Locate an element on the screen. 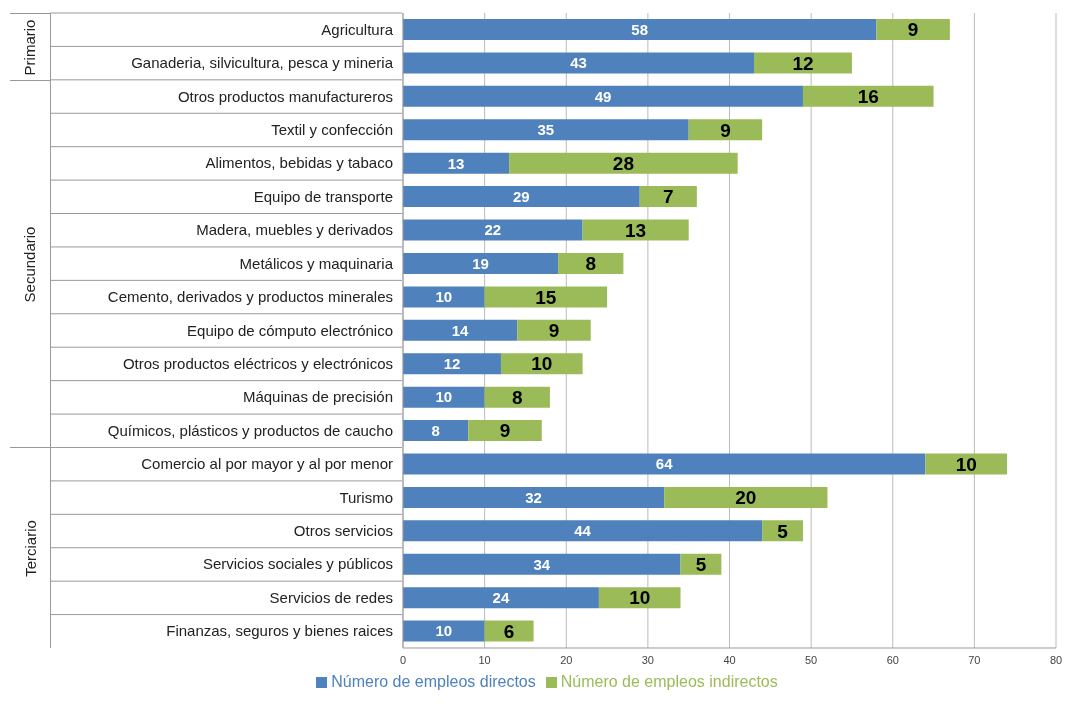 The image size is (1066, 713). data-label: 24 is located at coordinates (501, 597).